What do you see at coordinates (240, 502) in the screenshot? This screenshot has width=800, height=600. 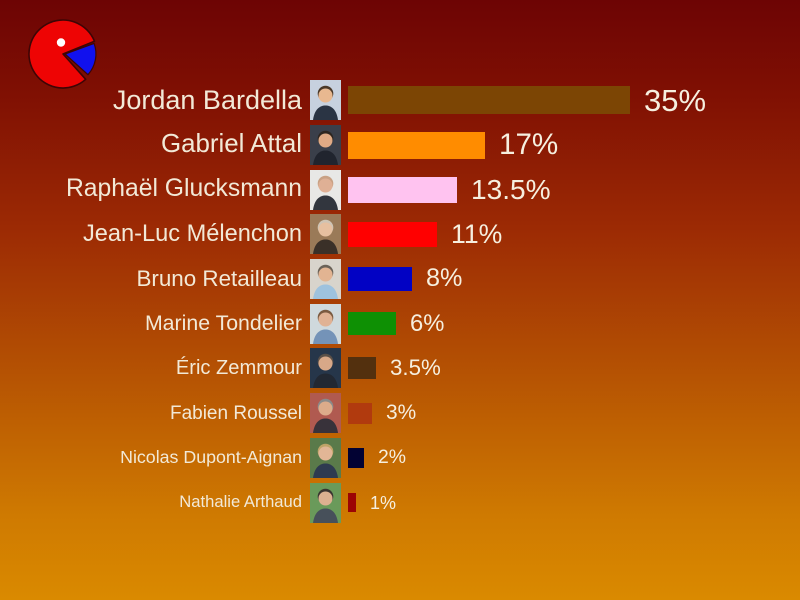 I see `candidate-name: Nathalie Arthaud` at bounding box center [240, 502].